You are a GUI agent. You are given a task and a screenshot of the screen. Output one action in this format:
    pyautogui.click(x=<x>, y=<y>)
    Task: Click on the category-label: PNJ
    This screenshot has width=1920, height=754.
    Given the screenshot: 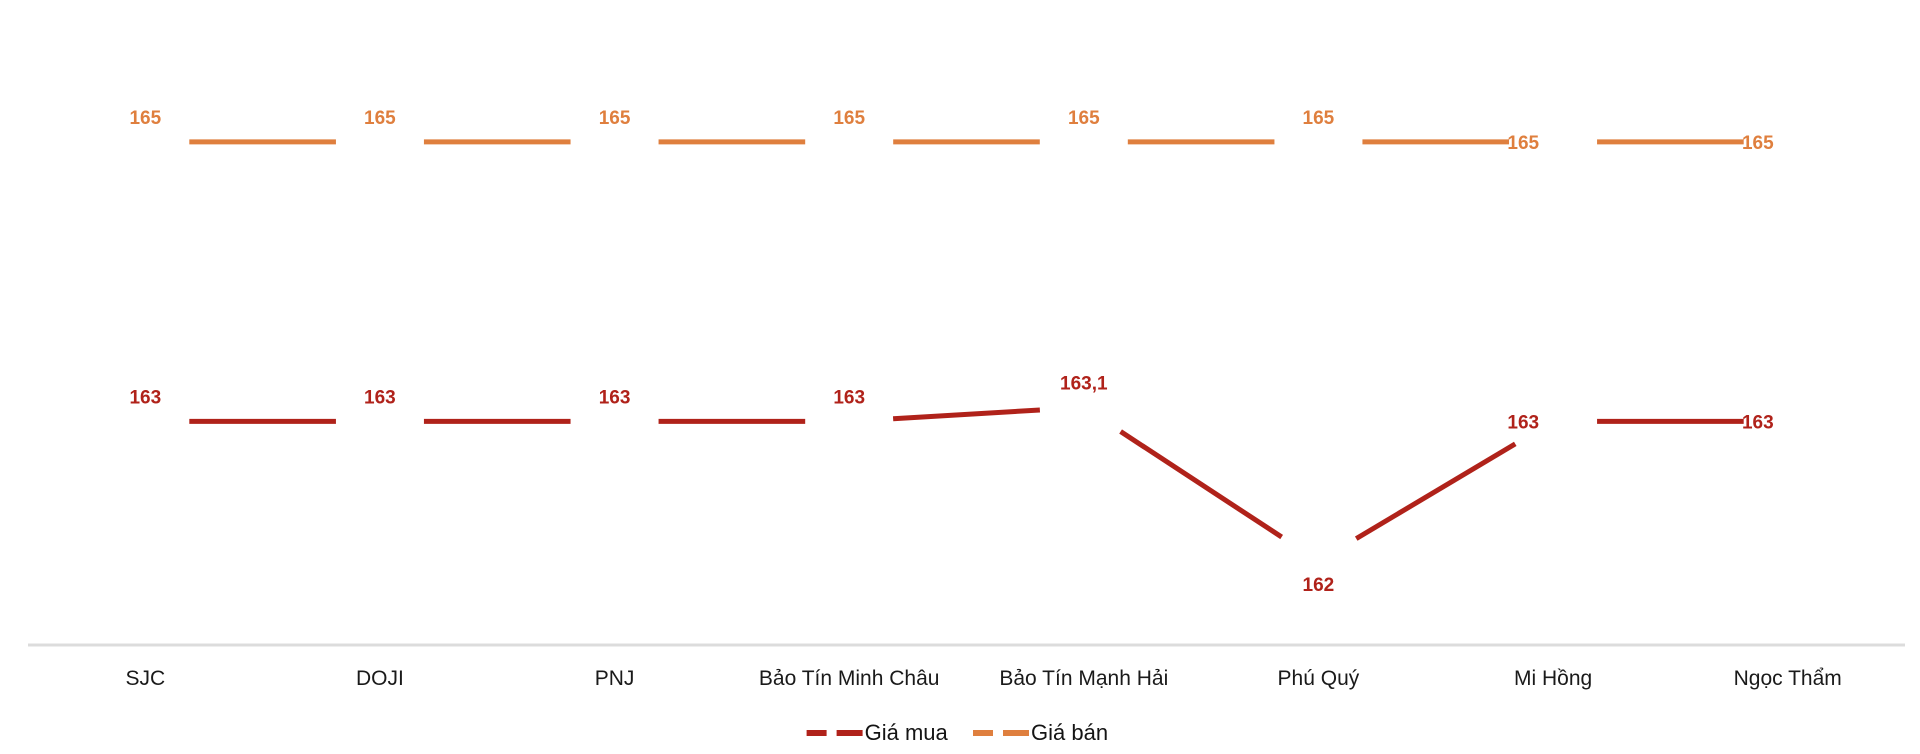 What is the action you would take?
    pyautogui.click(x=615, y=678)
    